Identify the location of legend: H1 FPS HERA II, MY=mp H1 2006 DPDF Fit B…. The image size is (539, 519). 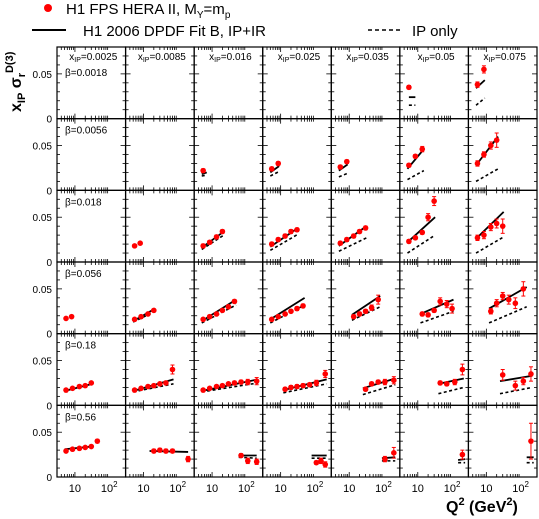
(245, 20).